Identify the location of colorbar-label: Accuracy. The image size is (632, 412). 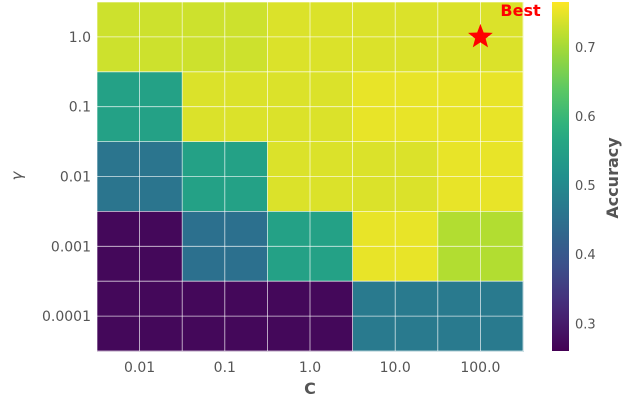
(612, 178).